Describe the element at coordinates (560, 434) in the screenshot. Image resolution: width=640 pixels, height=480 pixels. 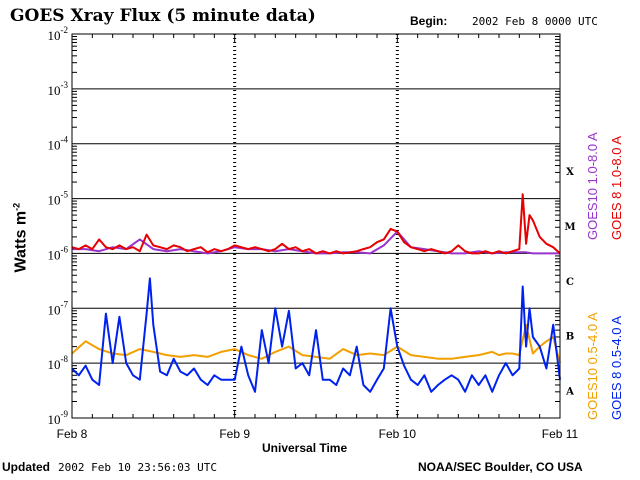
I see `x-tick-label: Feb 11` at that location.